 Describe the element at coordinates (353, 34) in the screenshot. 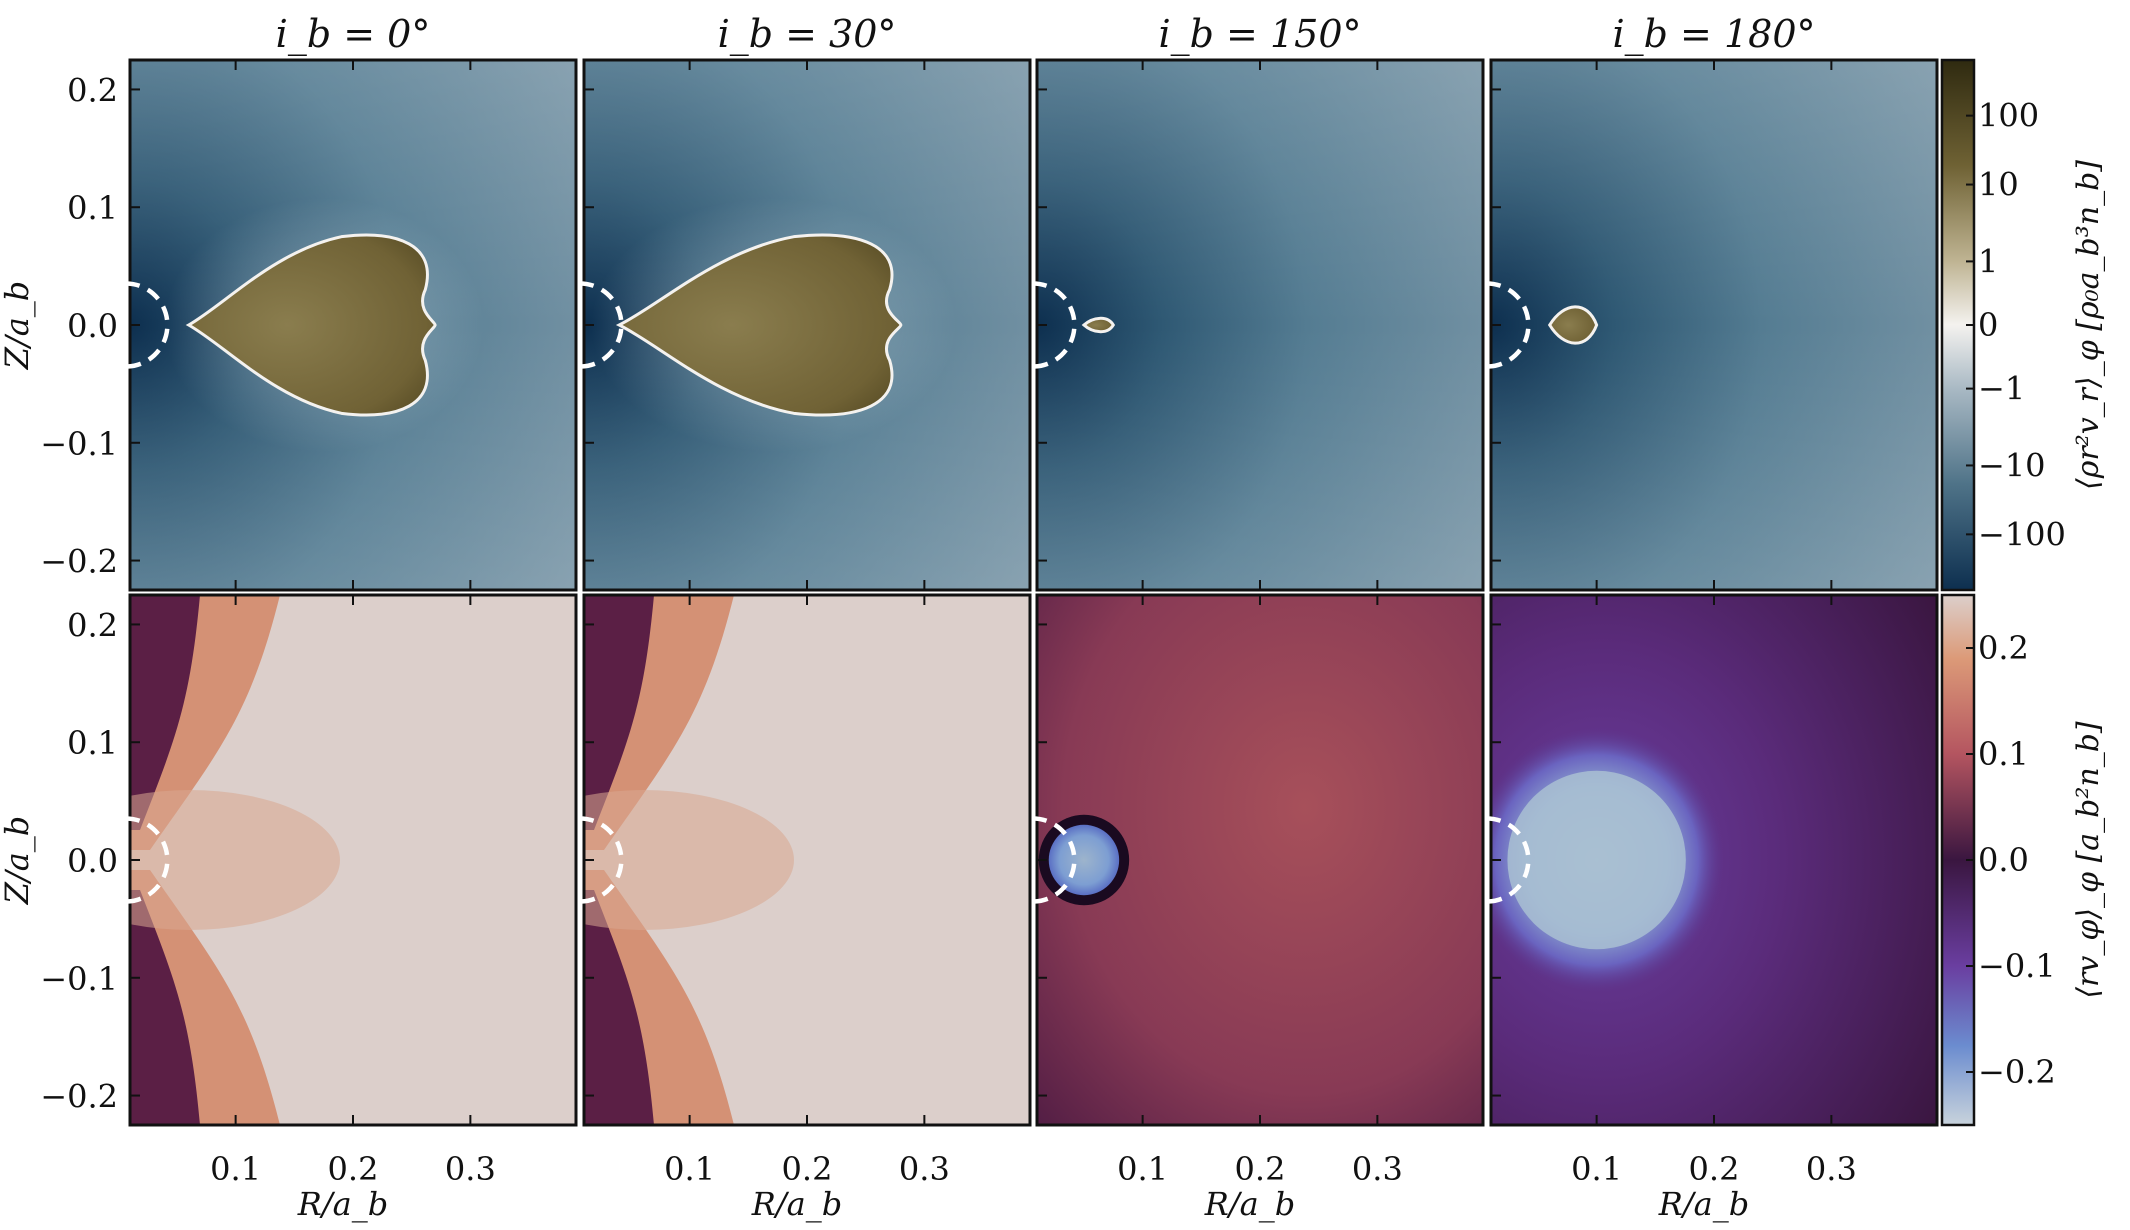

I see `panel-title: i_b = 0°` at that location.